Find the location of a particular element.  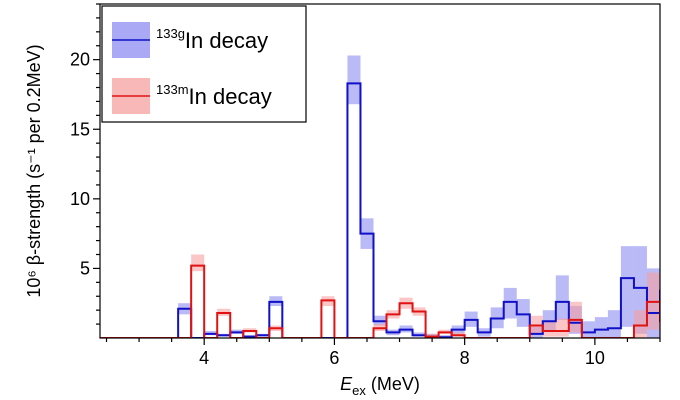

x-axis-label: Eex (MeV) is located at coordinates (380, 386).